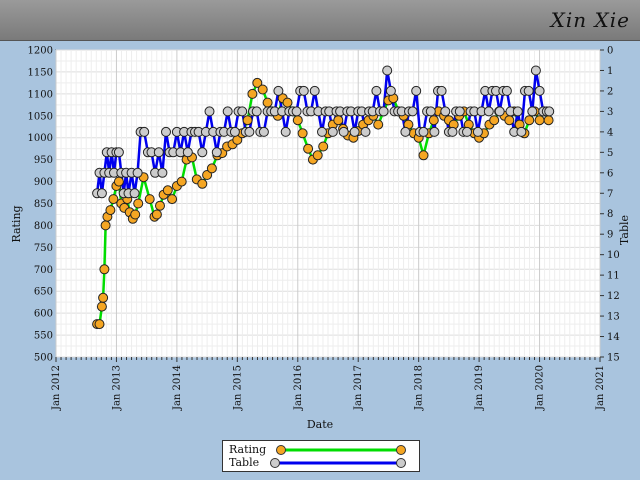  I want to click on y2-tick-label: 8, so click(610, 214).